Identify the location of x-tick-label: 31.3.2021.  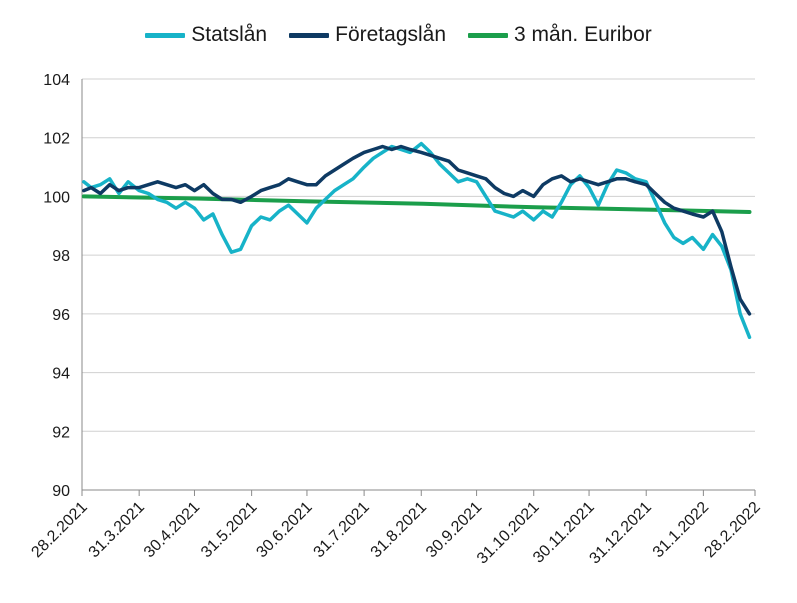
(117, 530).